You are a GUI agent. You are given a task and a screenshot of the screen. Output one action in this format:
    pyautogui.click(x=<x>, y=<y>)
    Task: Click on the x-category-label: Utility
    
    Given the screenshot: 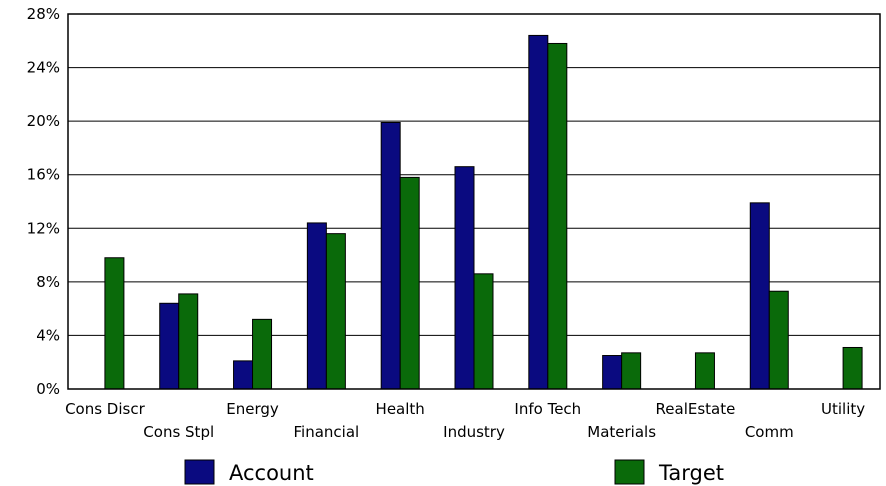 What is the action you would take?
    pyautogui.click(x=843, y=409)
    